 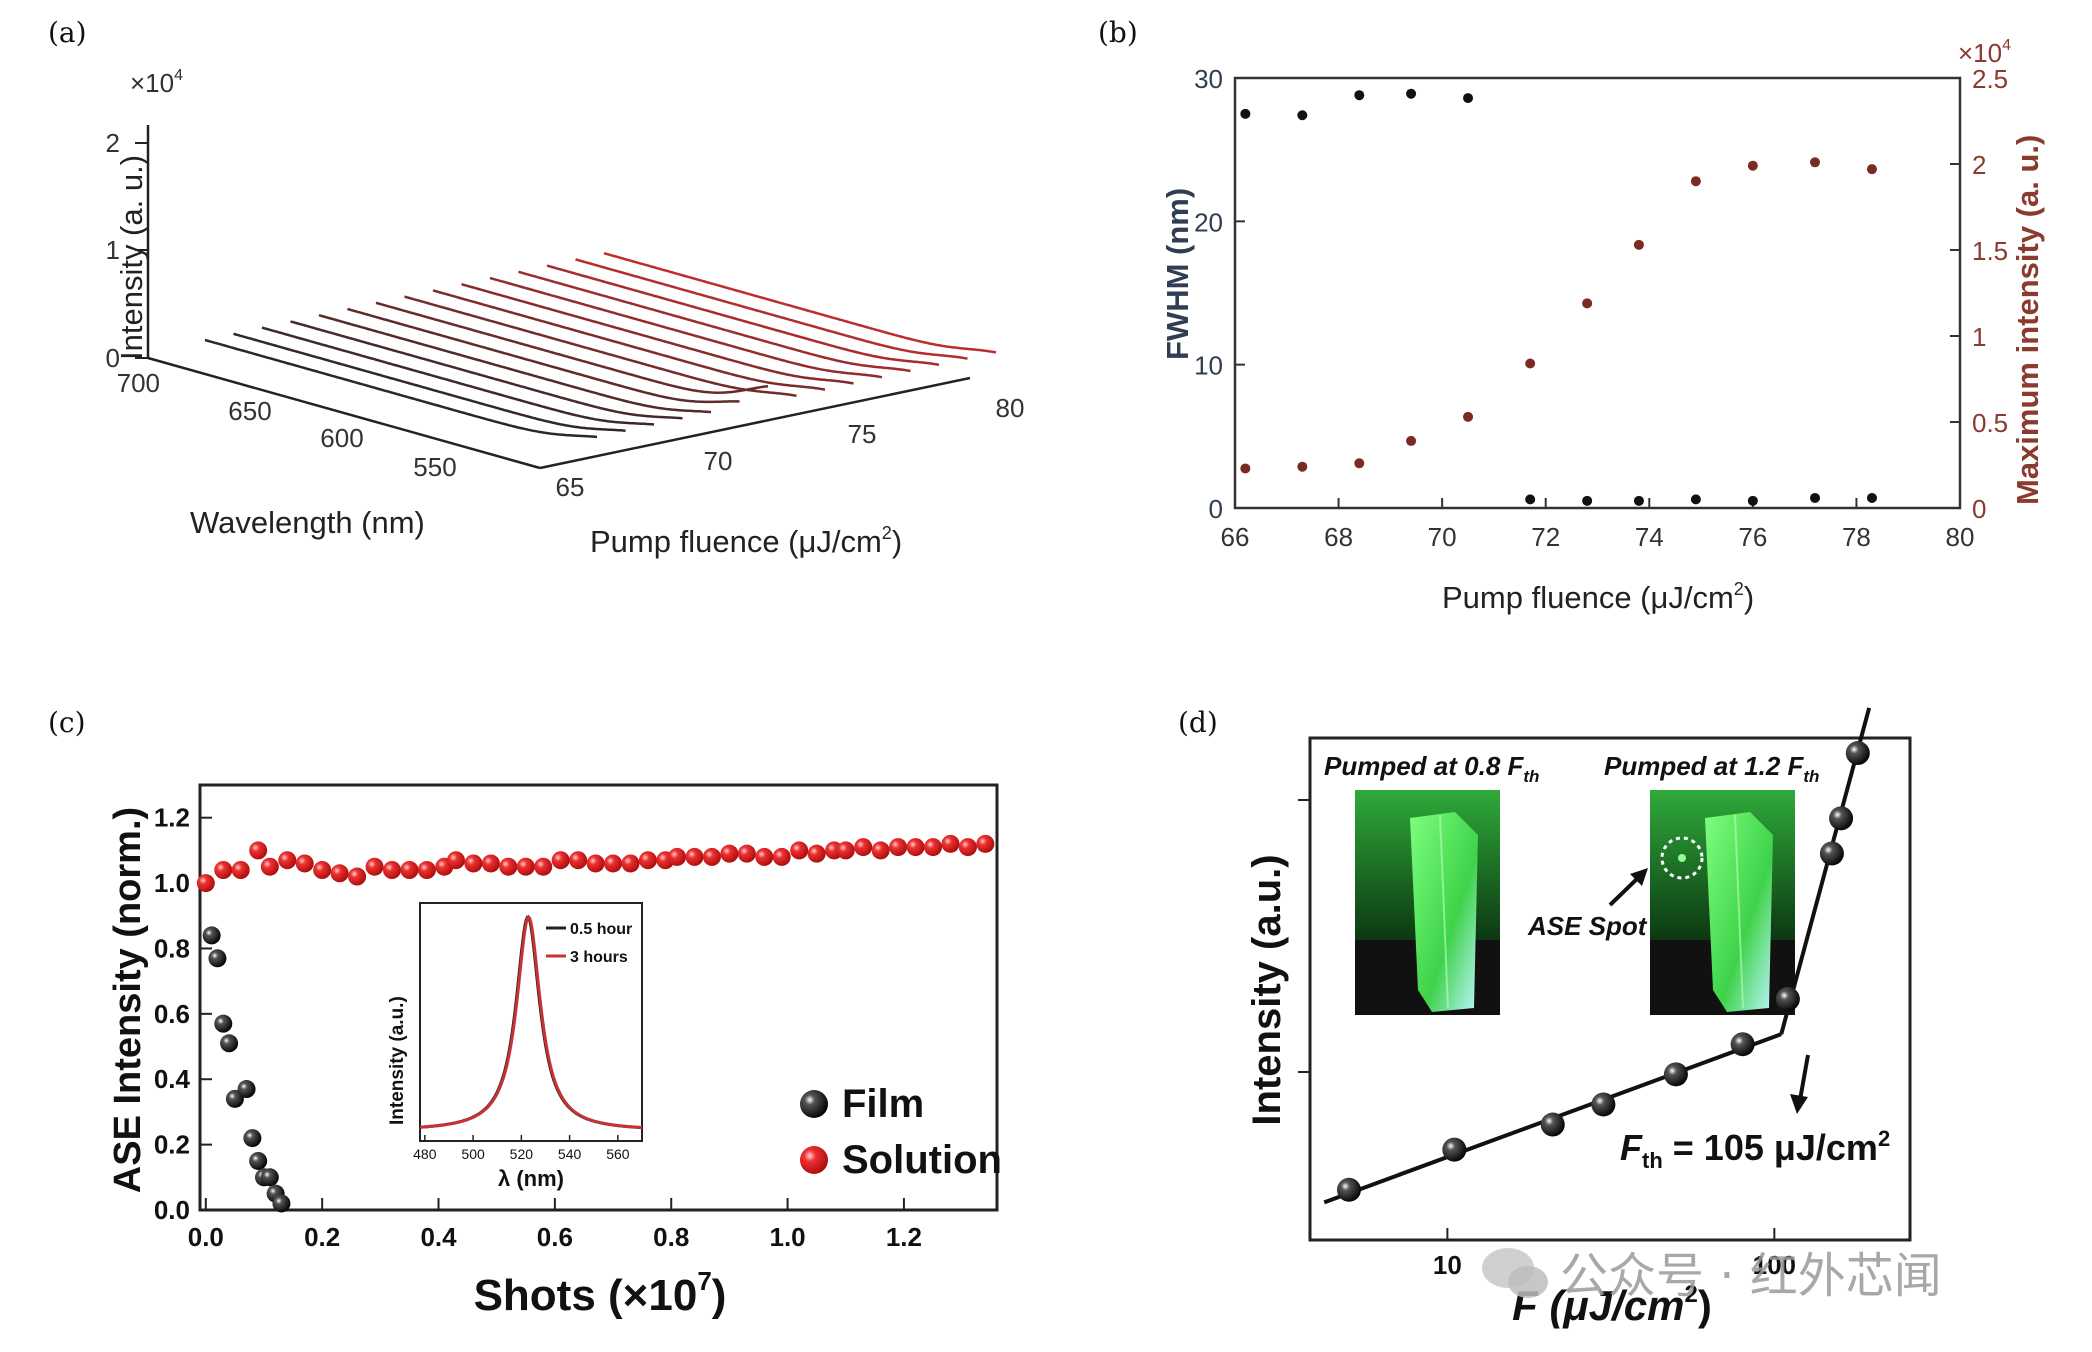 What do you see at coordinates (1603, 971) in the screenshot?
I see `panel-d-points` at bounding box center [1603, 971].